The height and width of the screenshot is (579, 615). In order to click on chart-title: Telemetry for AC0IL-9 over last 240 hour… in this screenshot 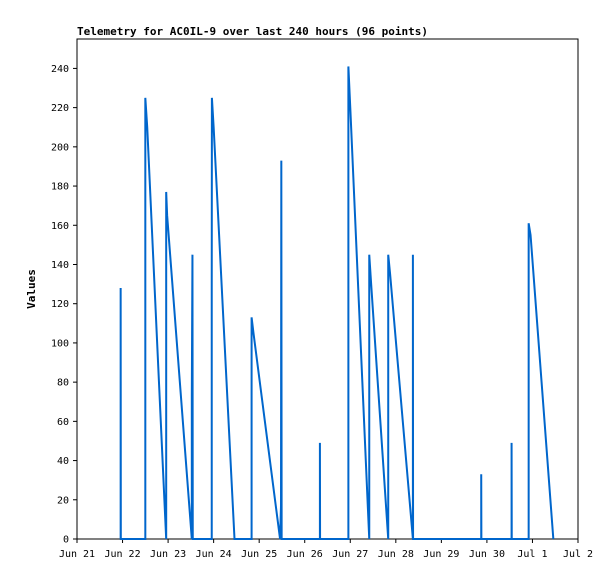, I will do `click(252, 31)`.